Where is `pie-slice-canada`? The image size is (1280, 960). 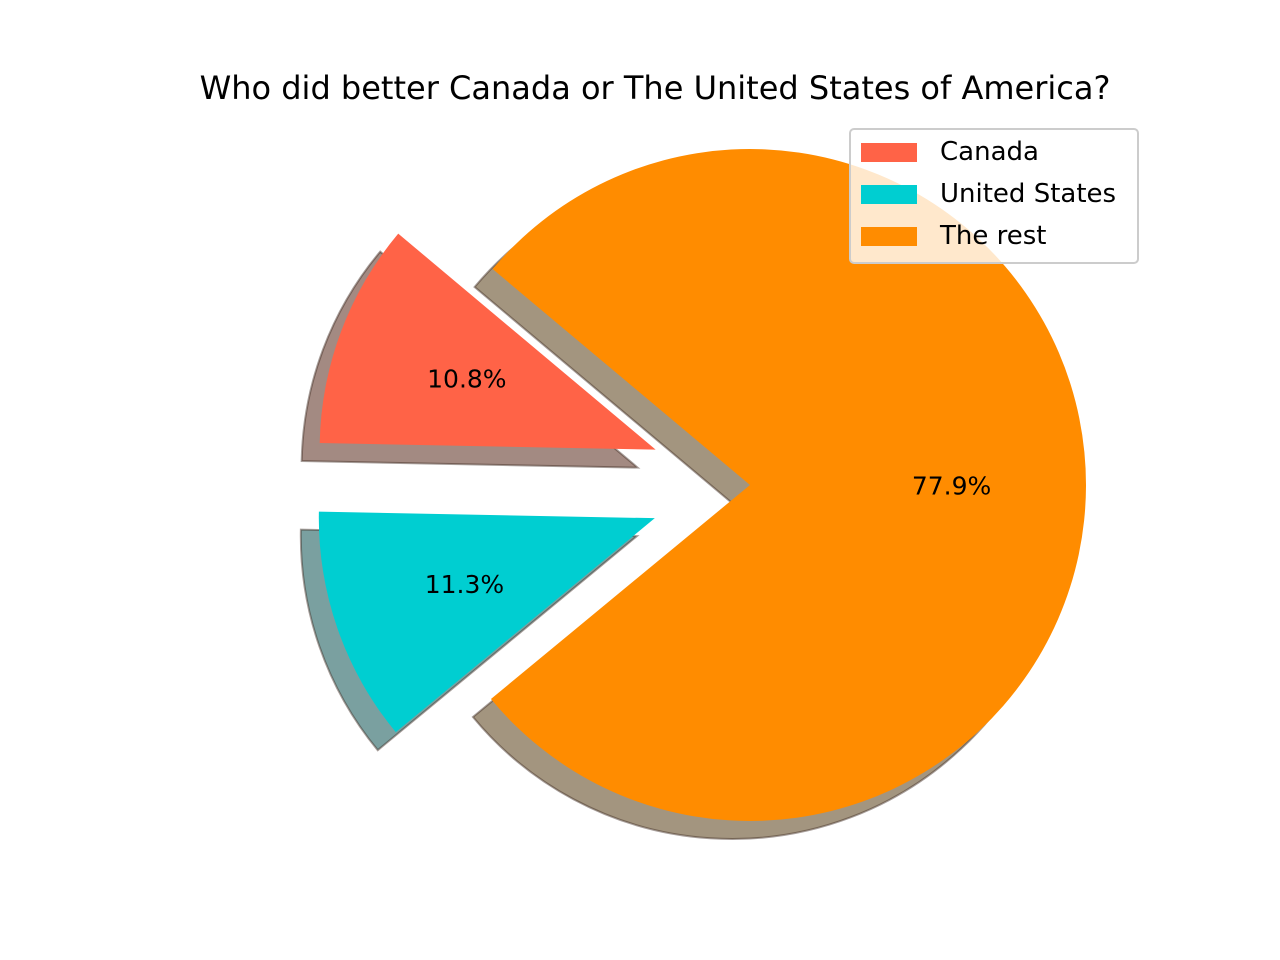 pie-slice-canada is located at coordinates (487, 341).